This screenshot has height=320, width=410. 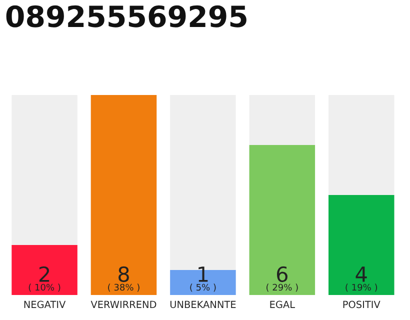 I want to click on data-label: 4 ( 19% ), so click(x=362, y=279).